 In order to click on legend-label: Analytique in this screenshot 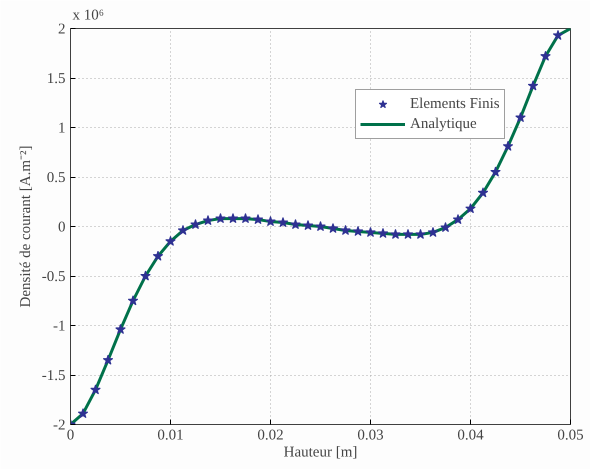, I will do `click(443, 124)`.